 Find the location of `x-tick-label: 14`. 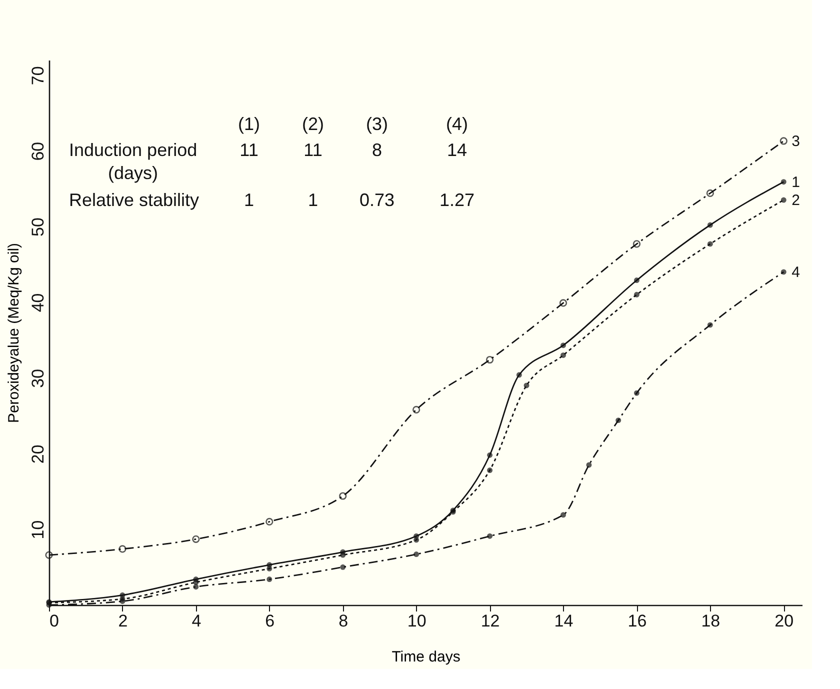

x-tick-label: 14 is located at coordinates (564, 621).